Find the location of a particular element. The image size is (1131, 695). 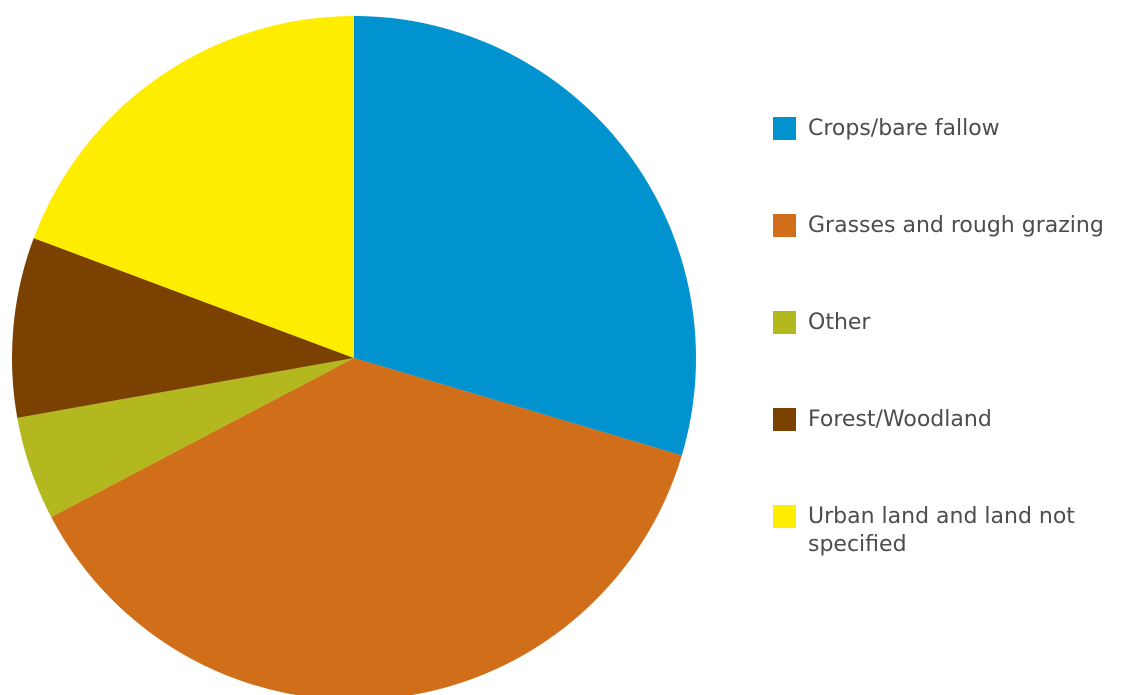

legend-label: Other is located at coordinates (839, 322).